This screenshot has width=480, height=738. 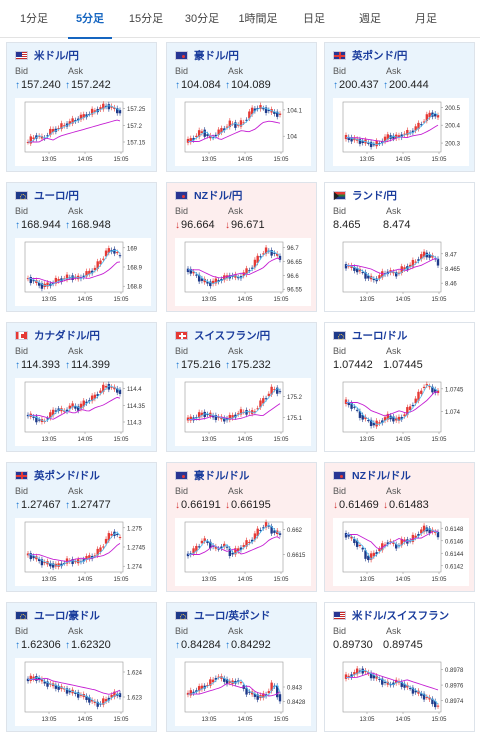 What do you see at coordinates (208, 195) in the screenshot?
I see `pair-title: NZドル/円` at bounding box center [208, 195].